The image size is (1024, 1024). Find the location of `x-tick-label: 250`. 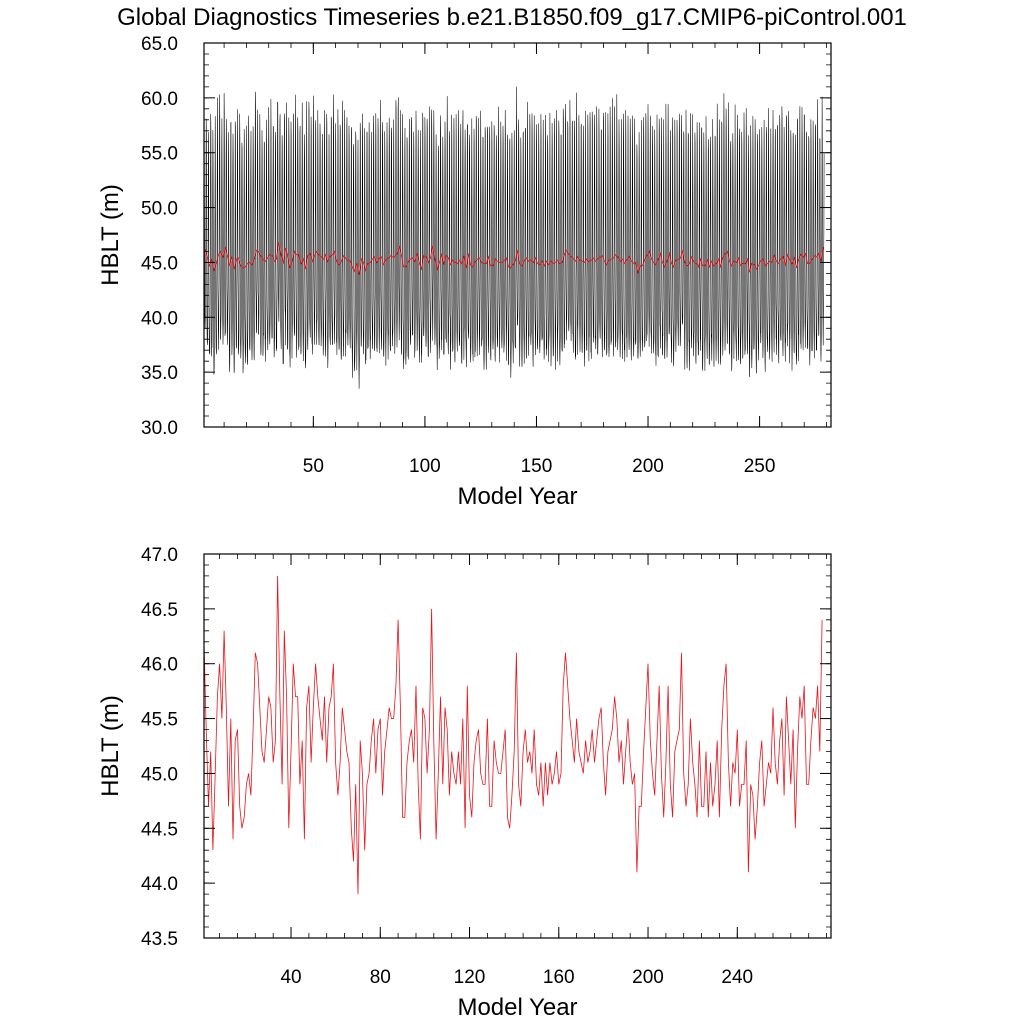

x-tick-label: 250 is located at coordinates (760, 466).